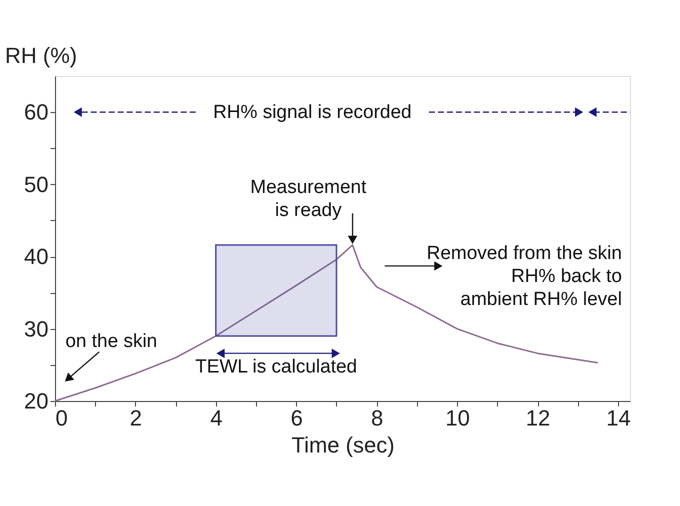 The image size is (680, 506). What do you see at coordinates (36, 184) in the screenshot?
I see `y-tick-label: 50` at bounding box center [36, 184].